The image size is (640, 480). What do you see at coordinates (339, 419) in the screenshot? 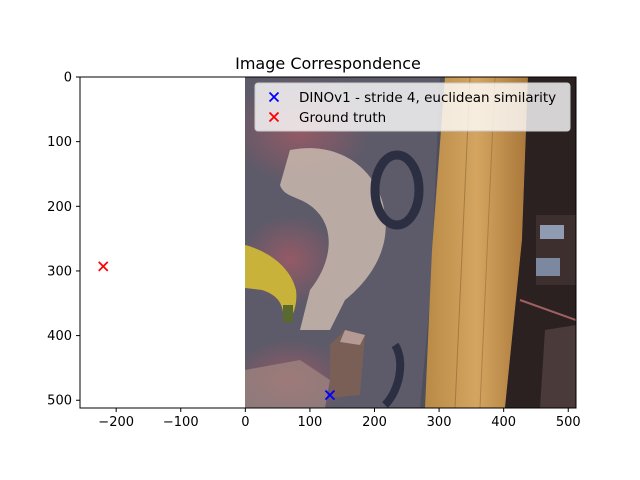
I see `x-axis: −200 −100 0 100 200 300 400 500` at bounding box center [339, 419].